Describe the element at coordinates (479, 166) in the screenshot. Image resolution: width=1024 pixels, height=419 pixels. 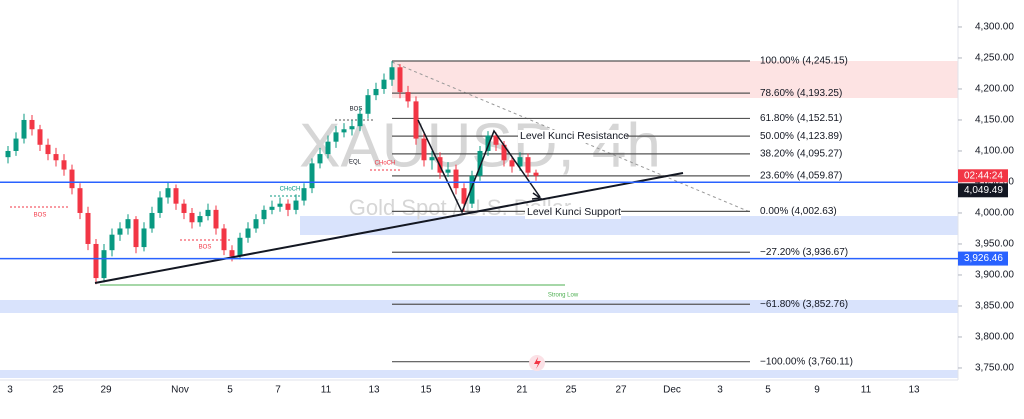
I see `zigzag` at that location.